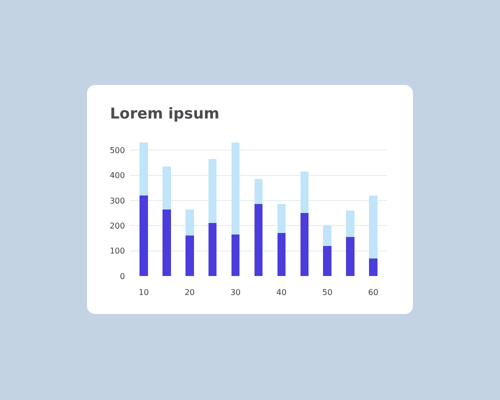  I want to click on x-tick-label: 60, so click(373, 292).